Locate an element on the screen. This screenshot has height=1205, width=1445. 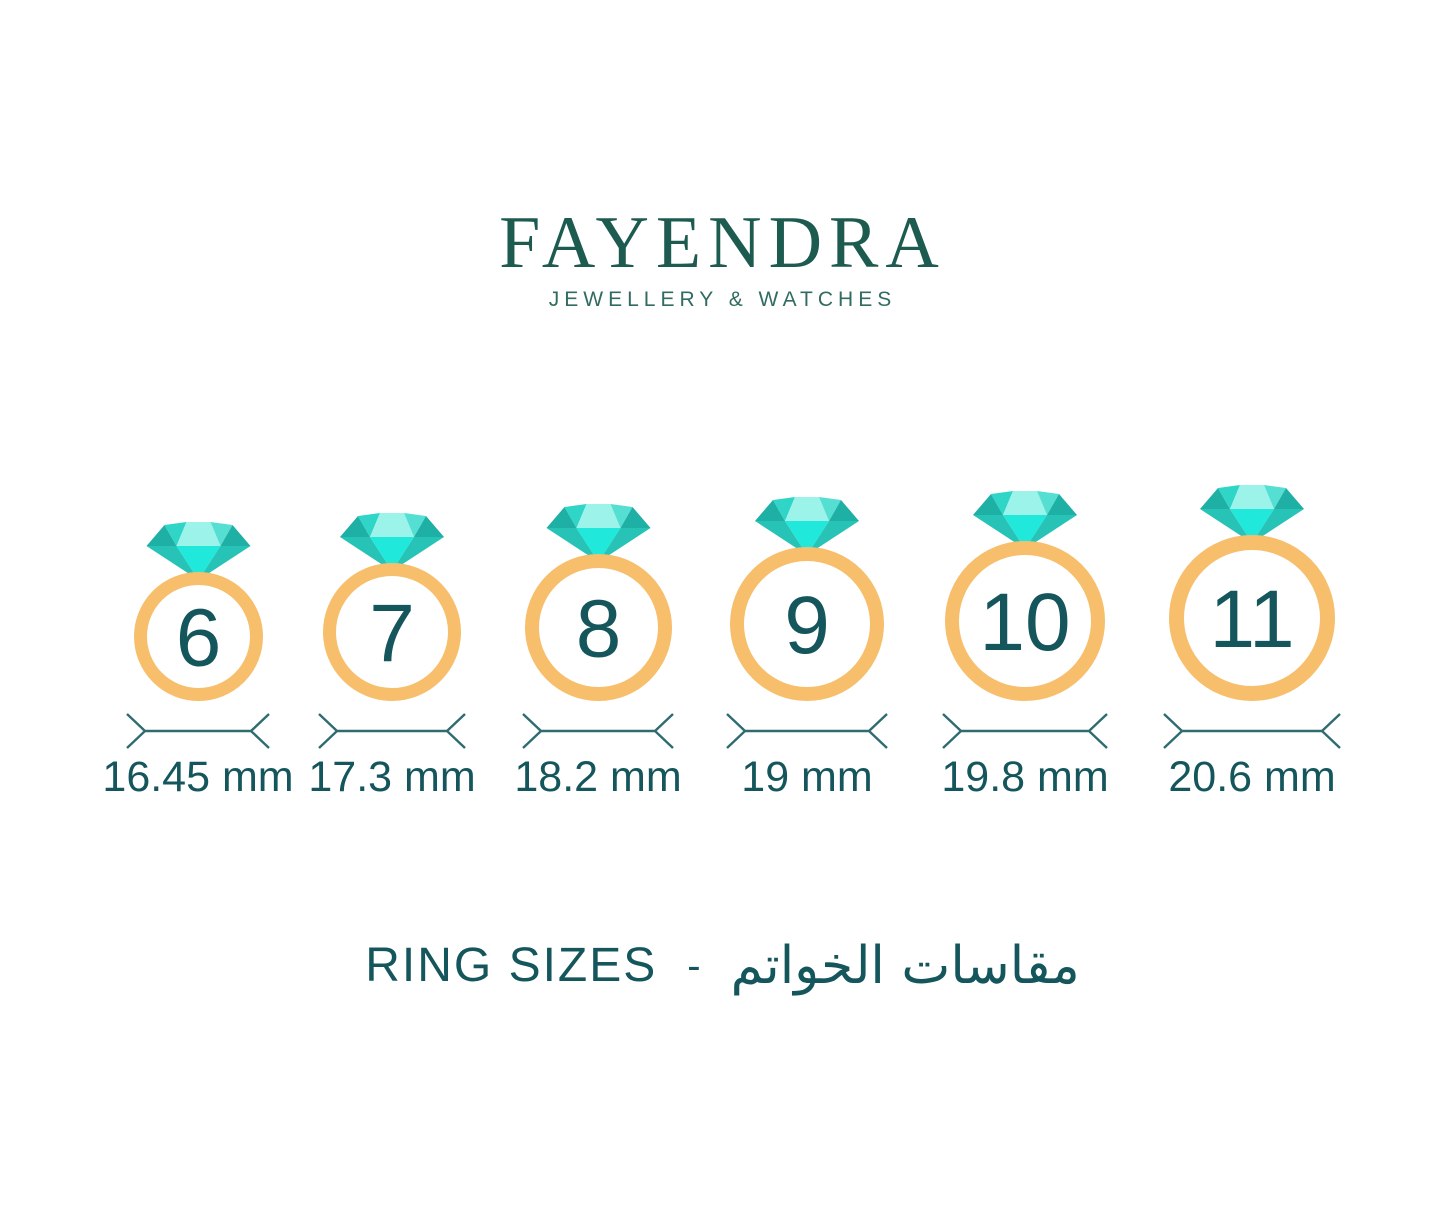
ring-size-number: 9 is located at coordinates (807, 625).